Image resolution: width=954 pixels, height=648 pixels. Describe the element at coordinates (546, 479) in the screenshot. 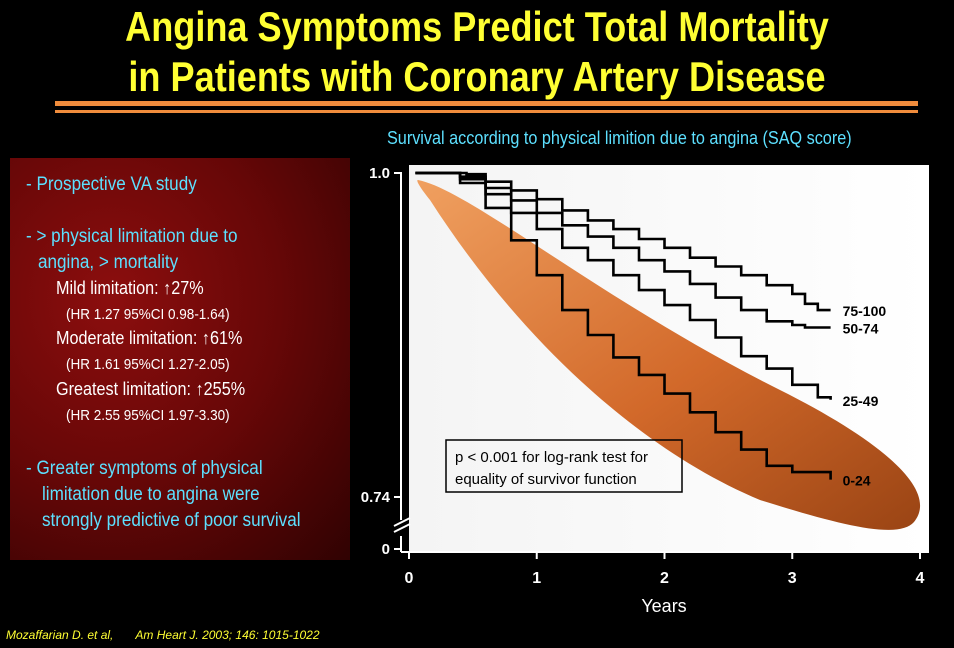

I see `annotation-line-2: equality of survivor function` at that location.